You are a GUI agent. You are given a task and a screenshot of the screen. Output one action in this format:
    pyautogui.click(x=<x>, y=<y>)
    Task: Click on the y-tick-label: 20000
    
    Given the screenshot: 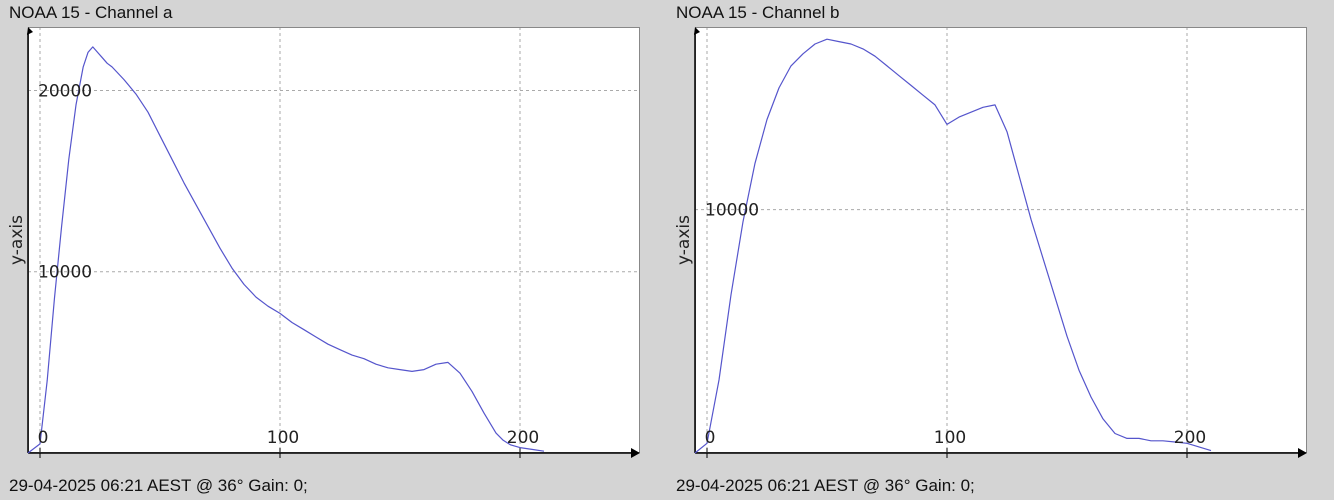 What is the action you would take?
    pyautogui.click(x=65, y=91)
    